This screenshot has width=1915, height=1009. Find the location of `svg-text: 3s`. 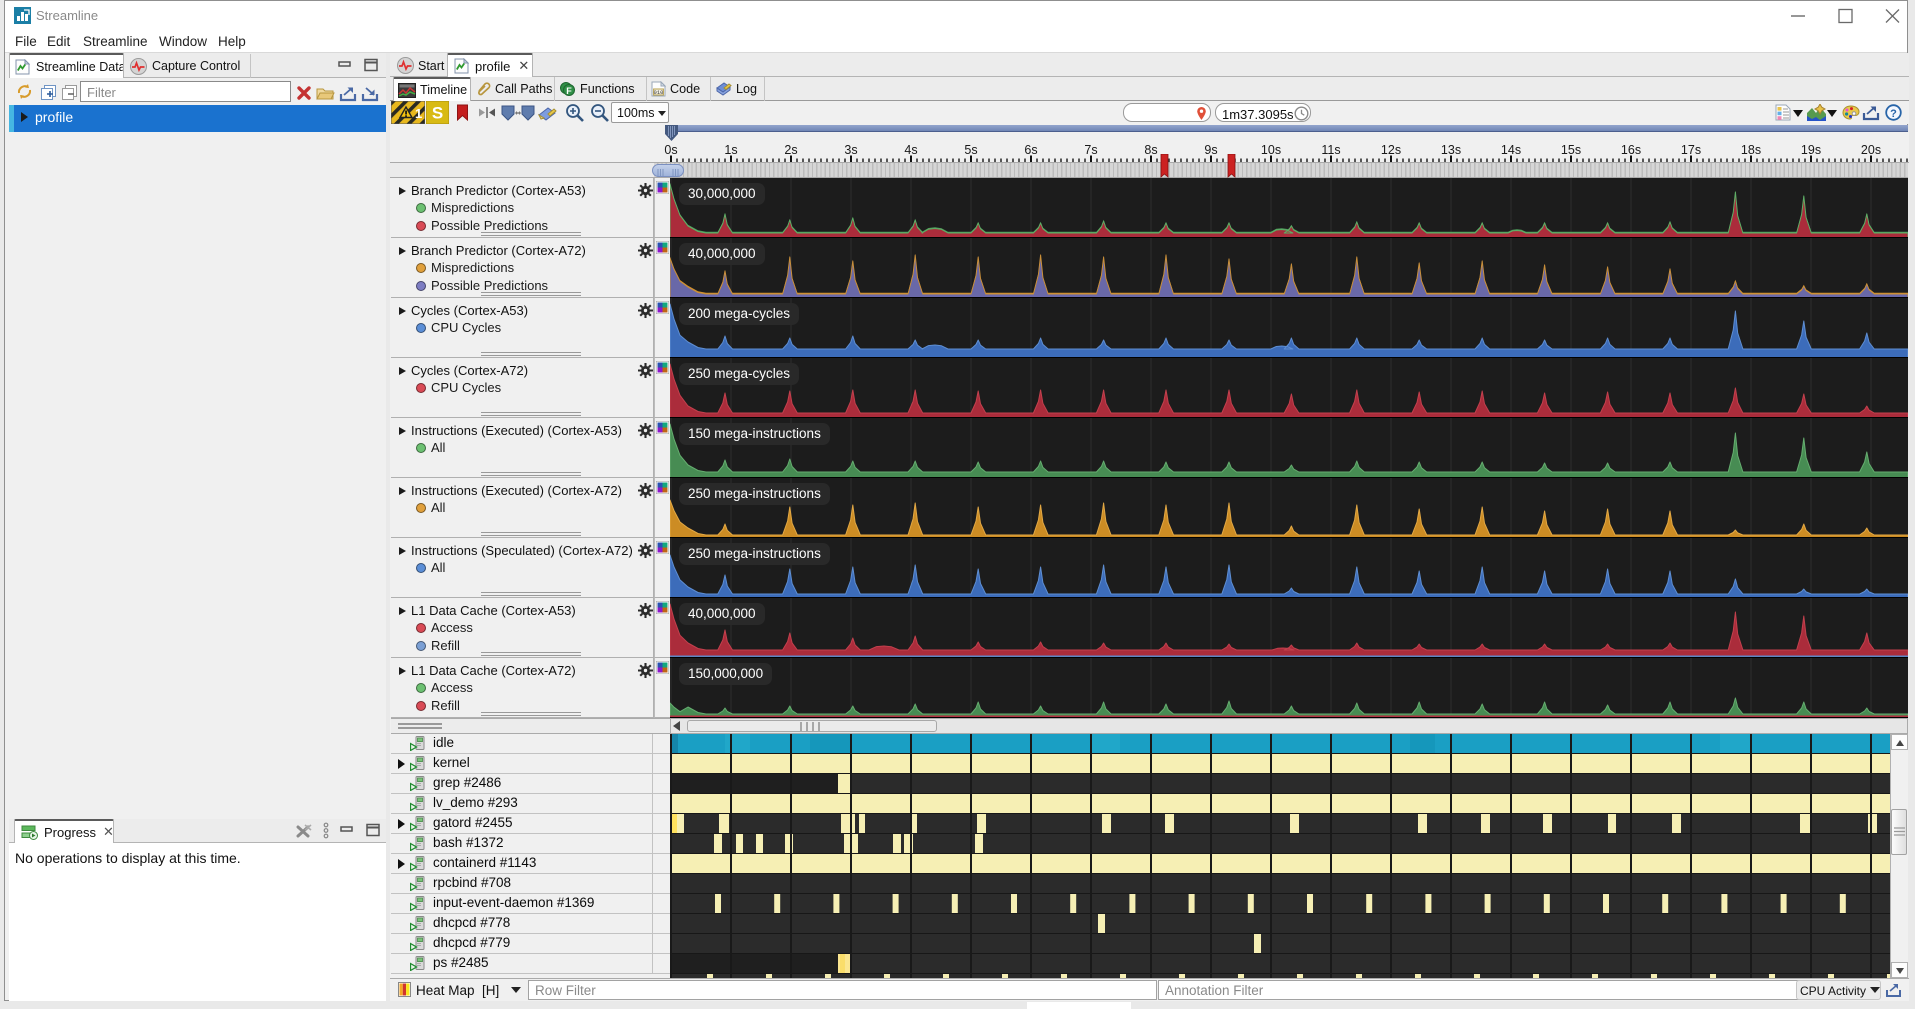

svg-text: 3s is located at coordinates (850, 150).